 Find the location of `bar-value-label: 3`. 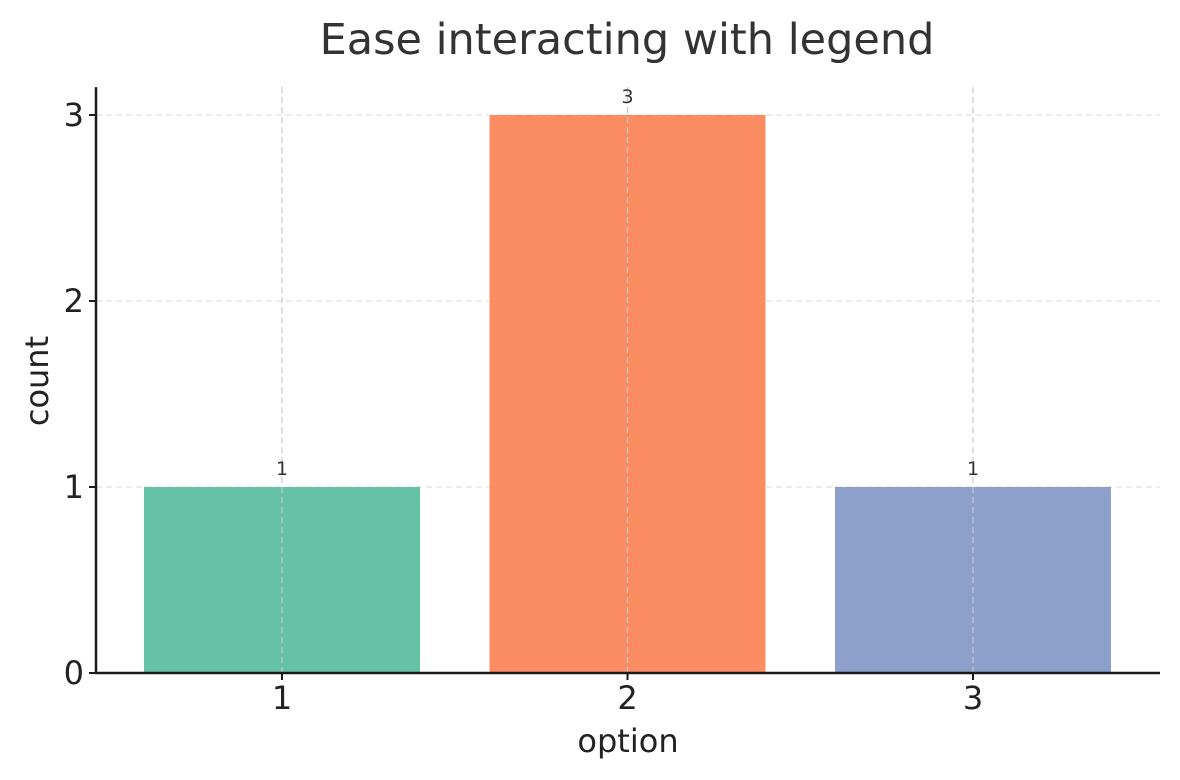

bar-value-label: 3 is located at coordinates (627, 97).